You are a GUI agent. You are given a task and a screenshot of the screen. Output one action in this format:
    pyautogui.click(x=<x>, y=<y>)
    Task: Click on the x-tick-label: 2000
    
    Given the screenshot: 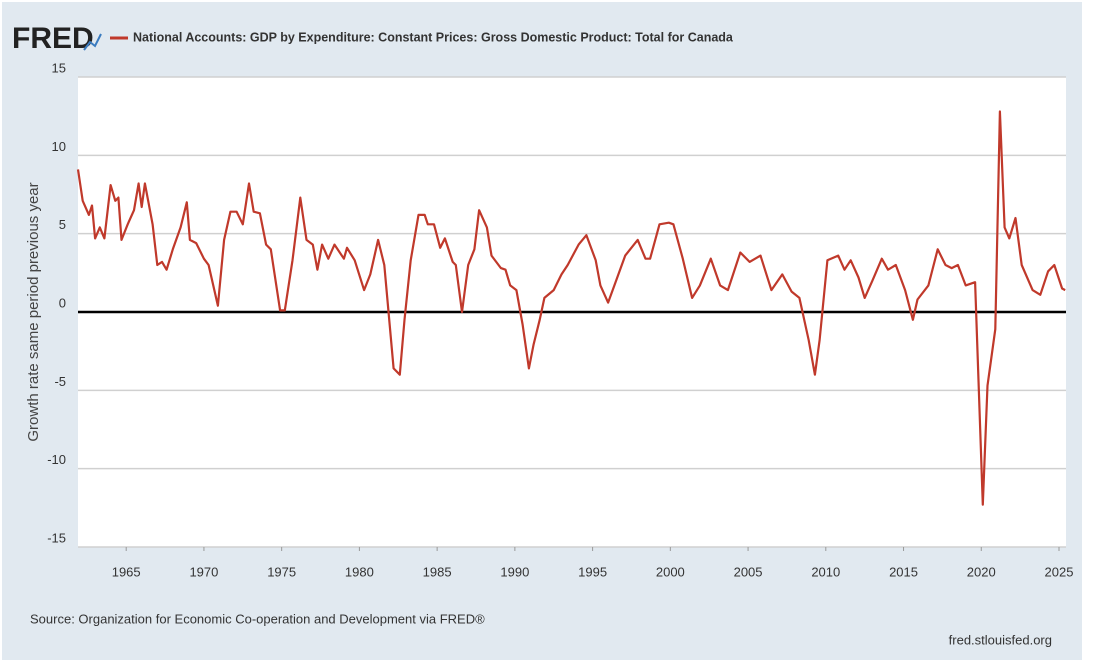 What is the action you would take?
    pyautogui.click(x=670, y=571)
    